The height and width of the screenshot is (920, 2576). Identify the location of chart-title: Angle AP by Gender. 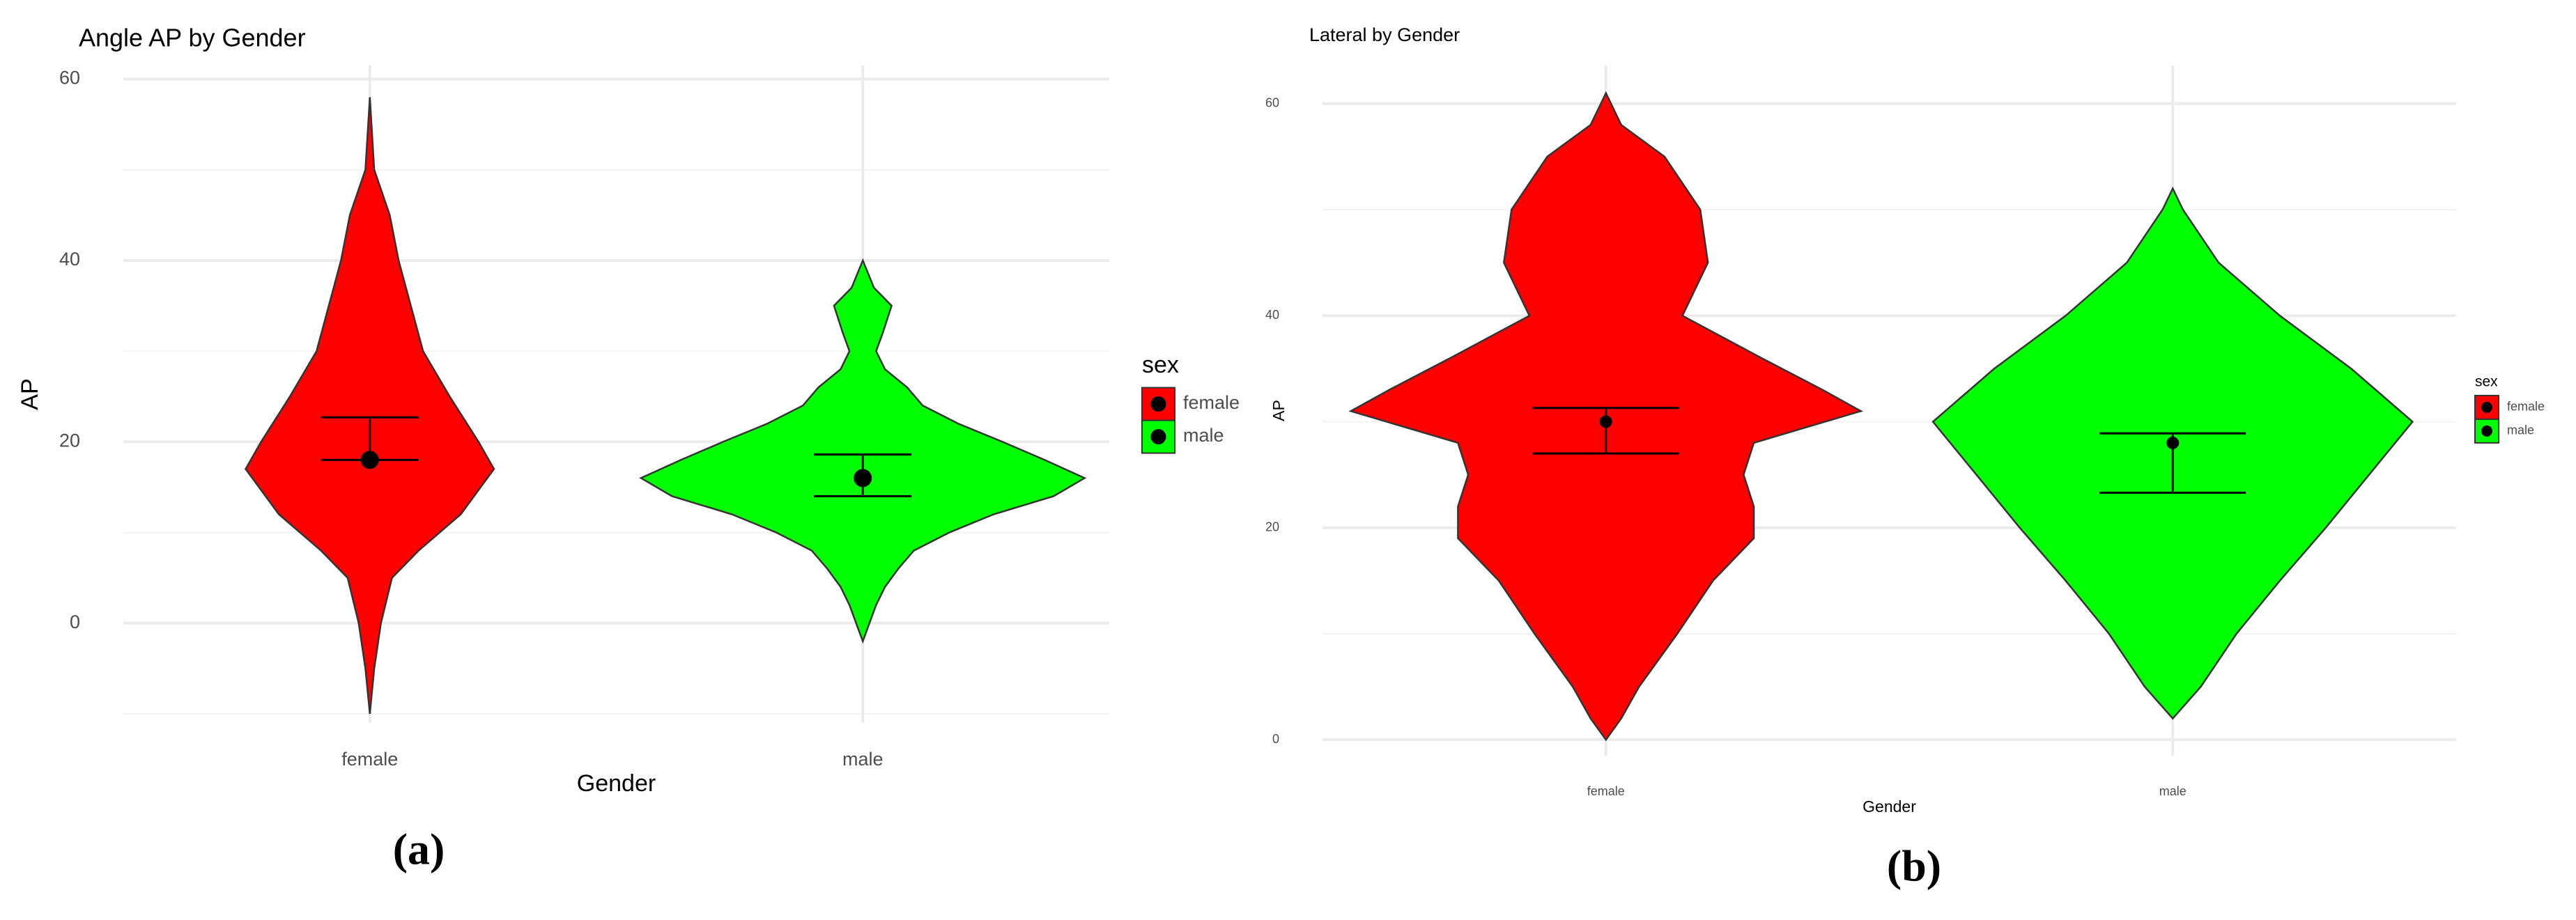
(192, 38).